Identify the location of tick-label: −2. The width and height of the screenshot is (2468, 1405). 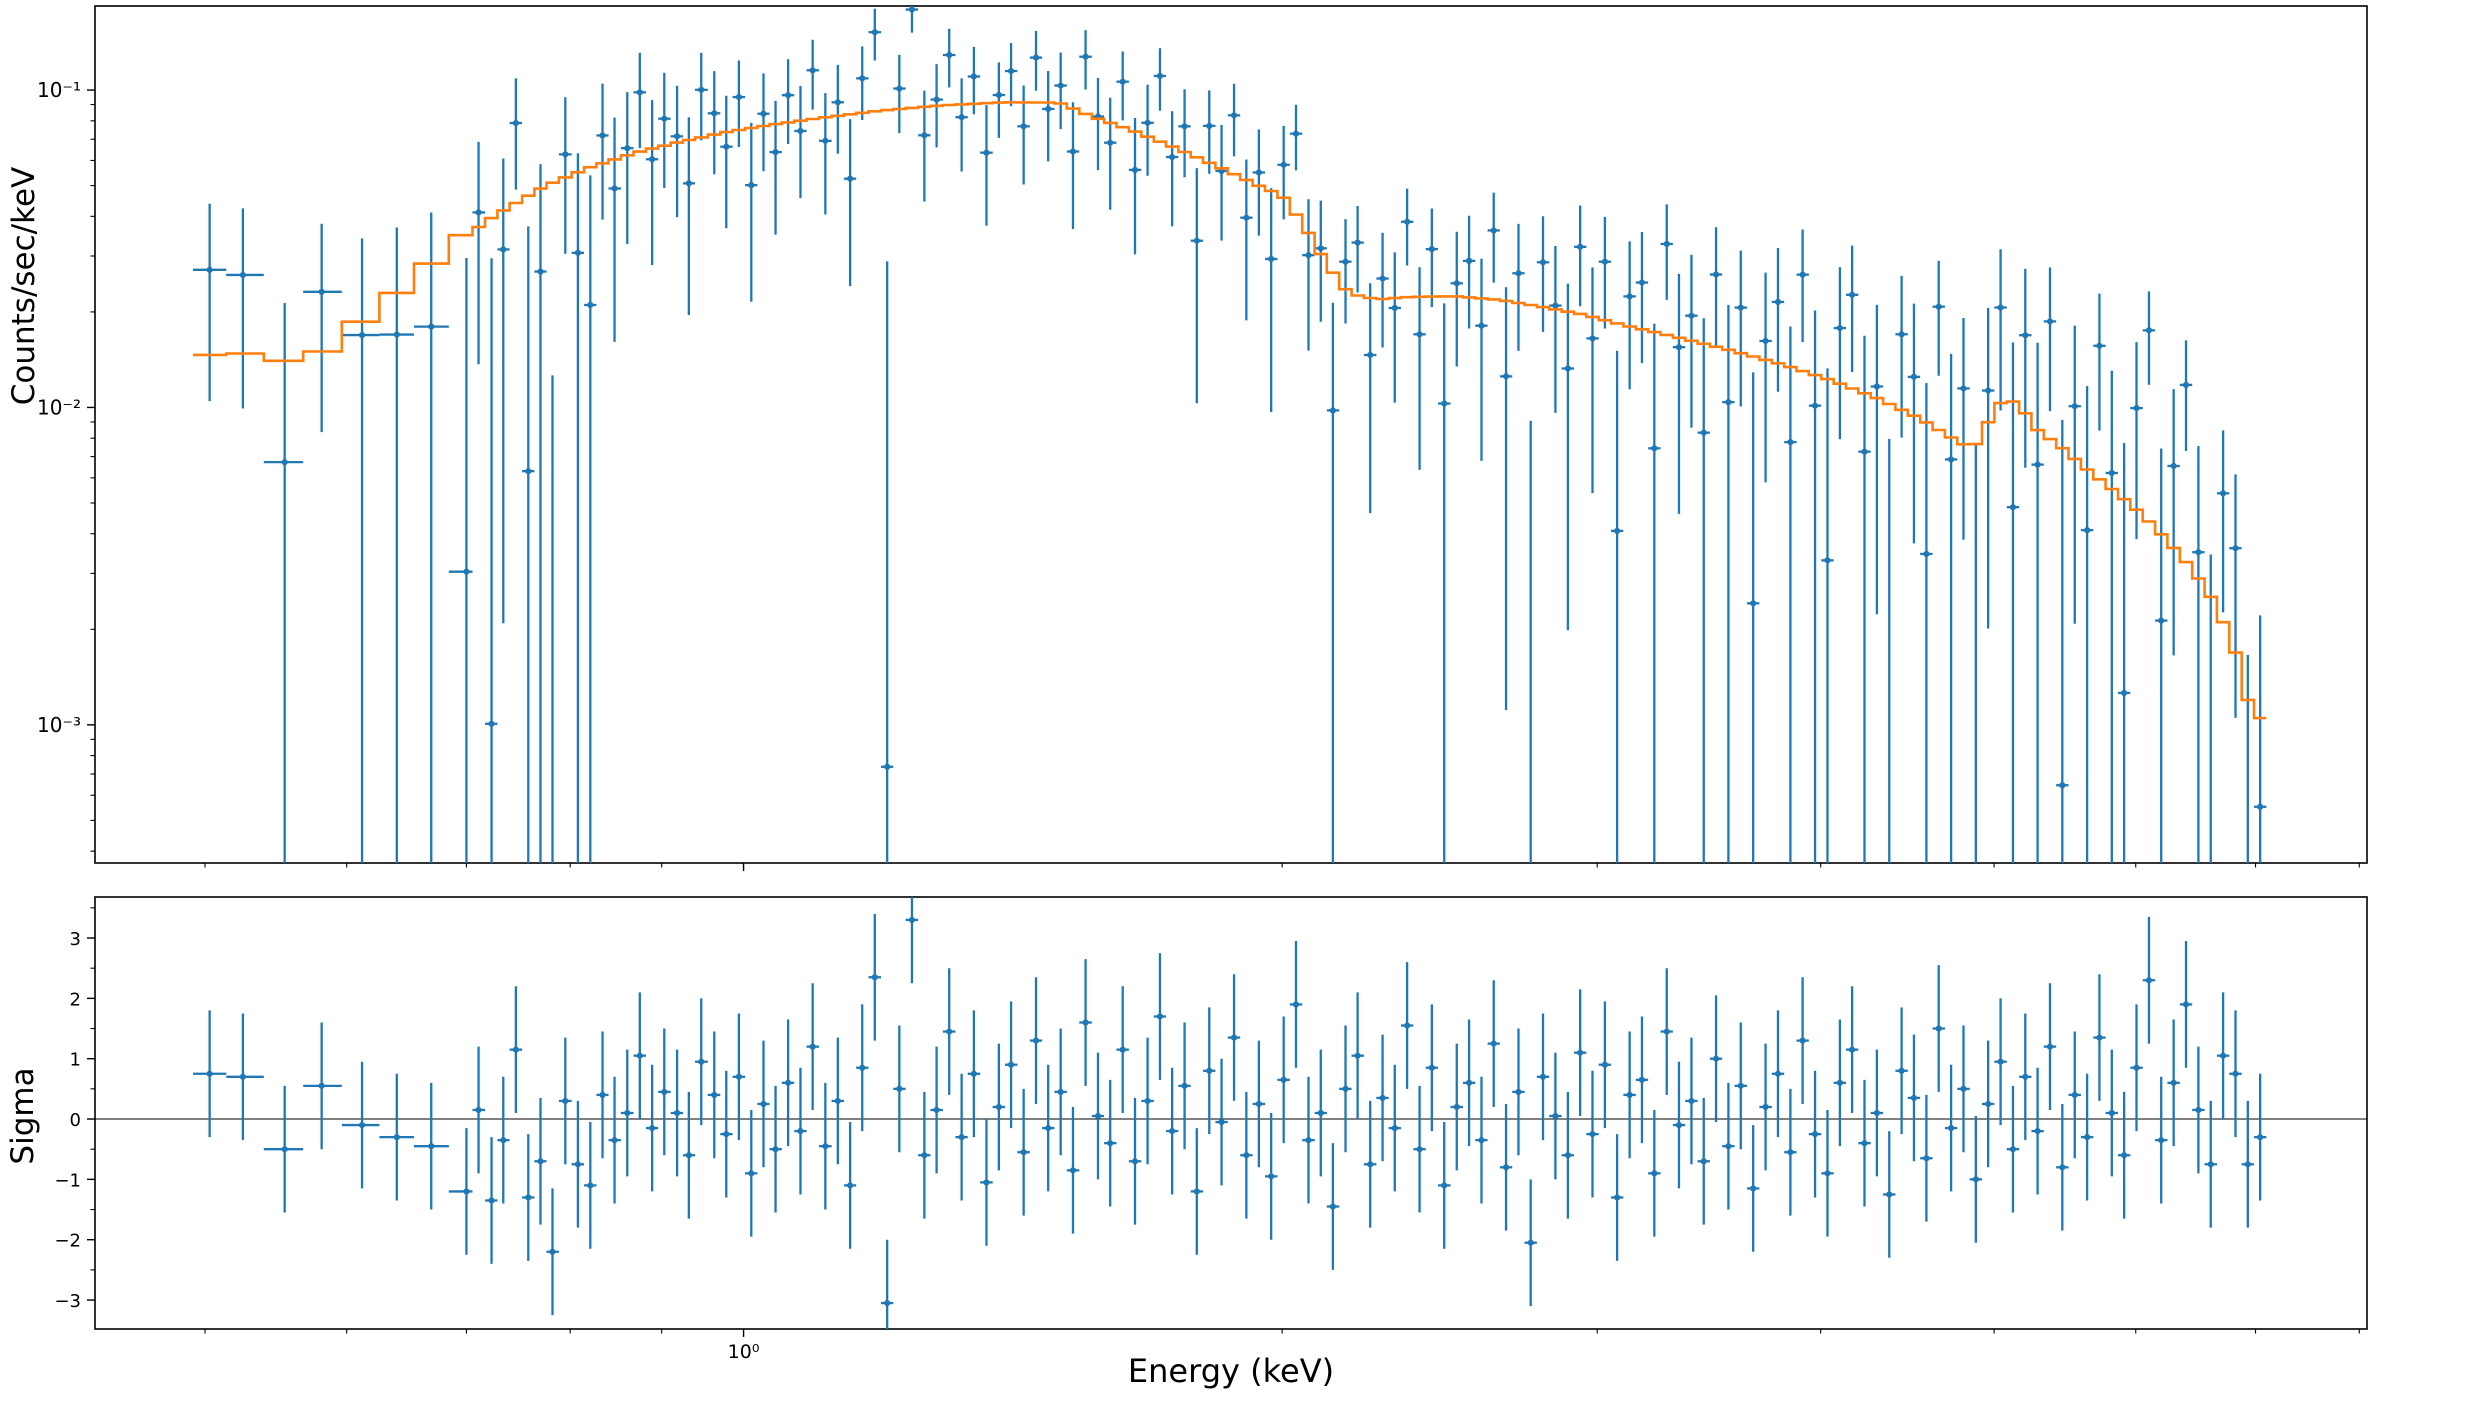
(67, 1241).